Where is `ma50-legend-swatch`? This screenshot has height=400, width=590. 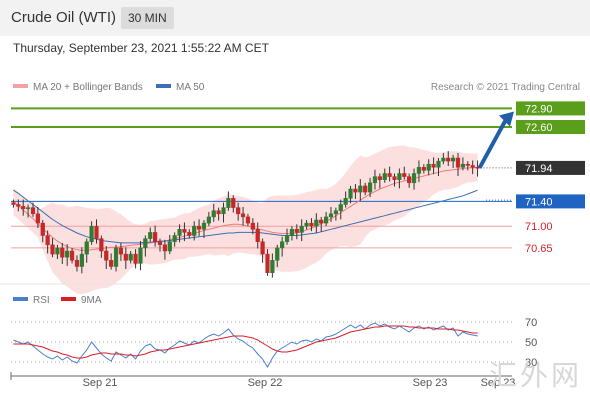
ma50-legend-swatch is located at coordinates (163, 86).